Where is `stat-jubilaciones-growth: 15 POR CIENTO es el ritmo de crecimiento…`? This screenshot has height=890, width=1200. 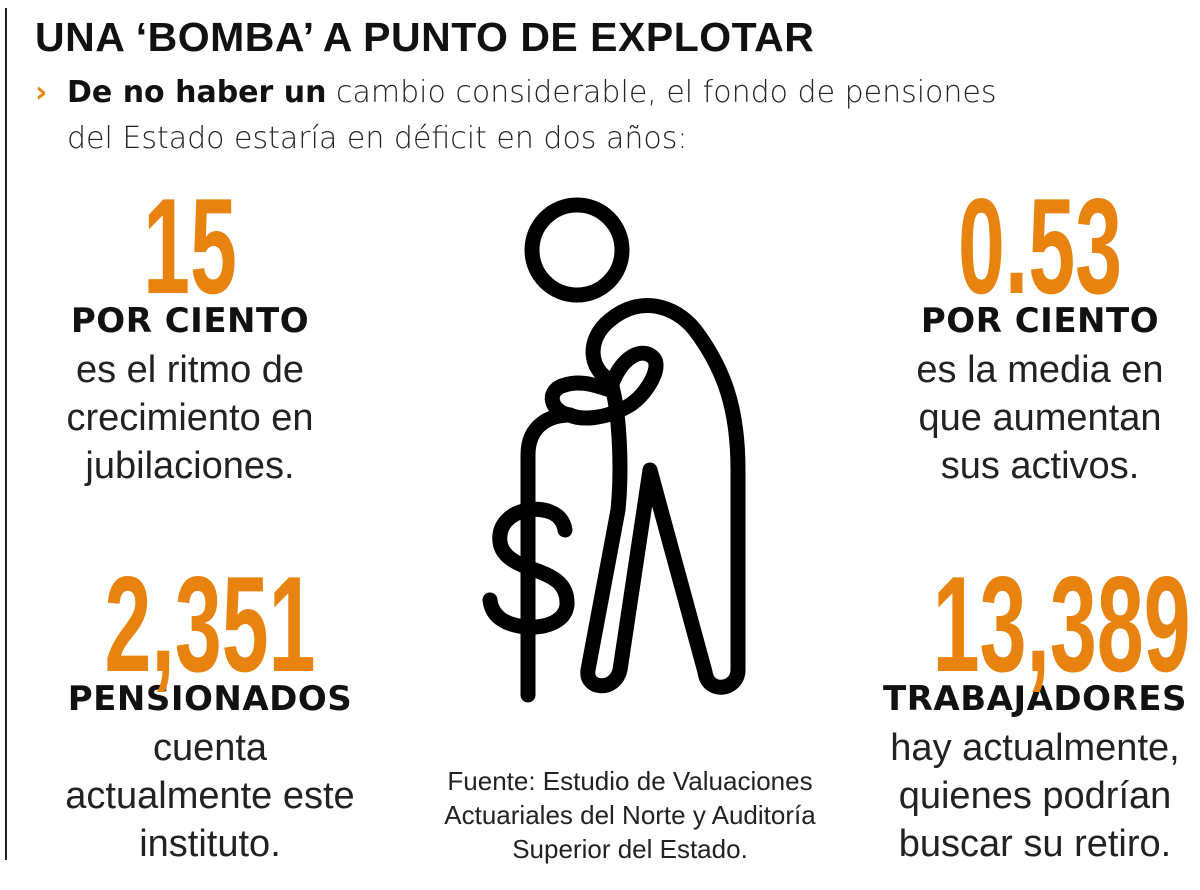 stat-jubilaciones-growth: 15 POR CIENTO es el ritmo de crecimiento… is located at coordinates (190, 334).